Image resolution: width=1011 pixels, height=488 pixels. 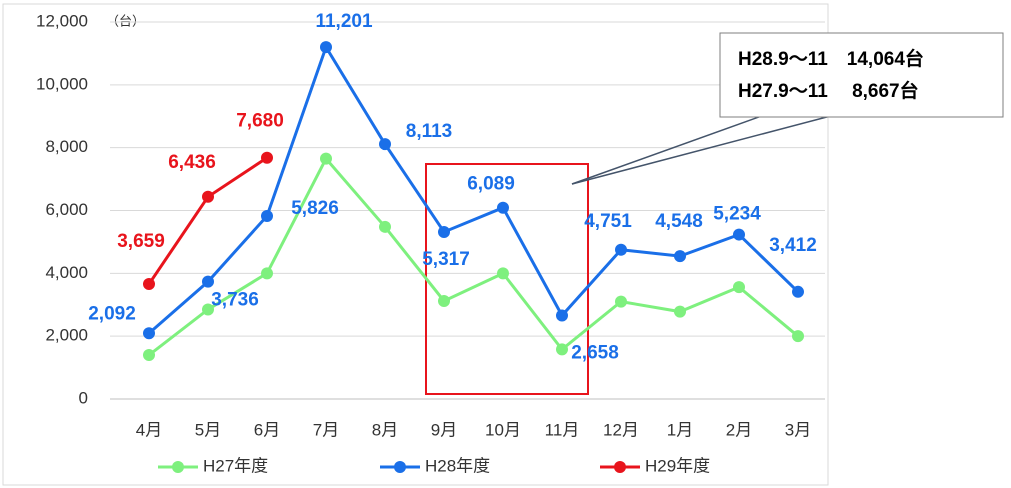 What do you see at coordinates (621, 429) in the screenshot?
I see `x-tick-label: 12月` at bounding box center [621, 429].